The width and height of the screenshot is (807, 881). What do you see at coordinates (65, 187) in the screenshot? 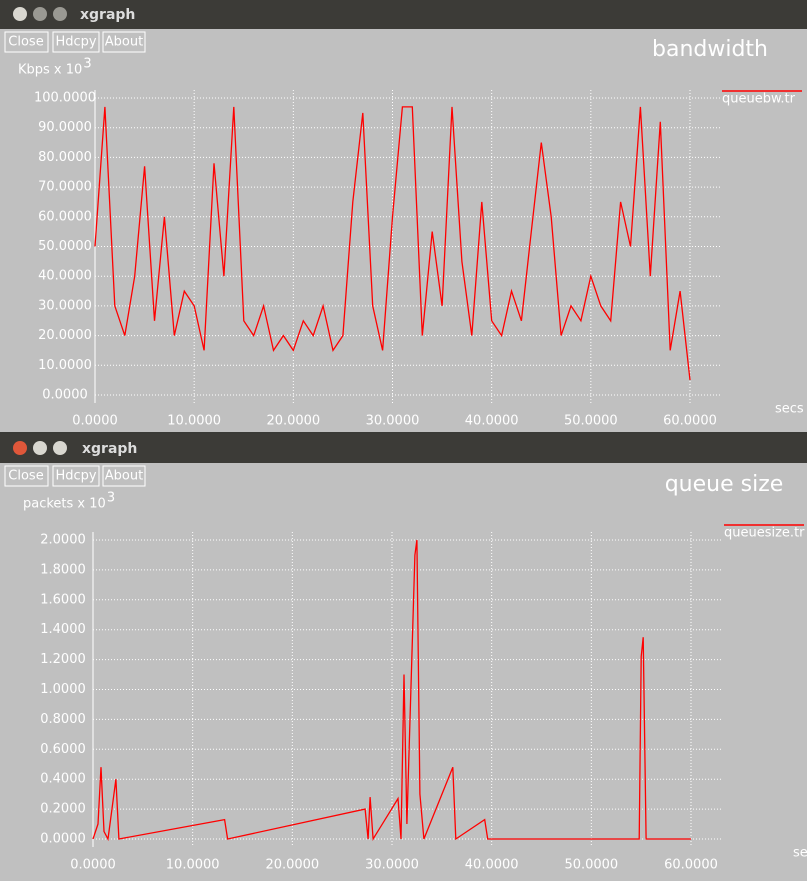
I see `y-tick-label: 70.0000` at bounding box center [65, 187].